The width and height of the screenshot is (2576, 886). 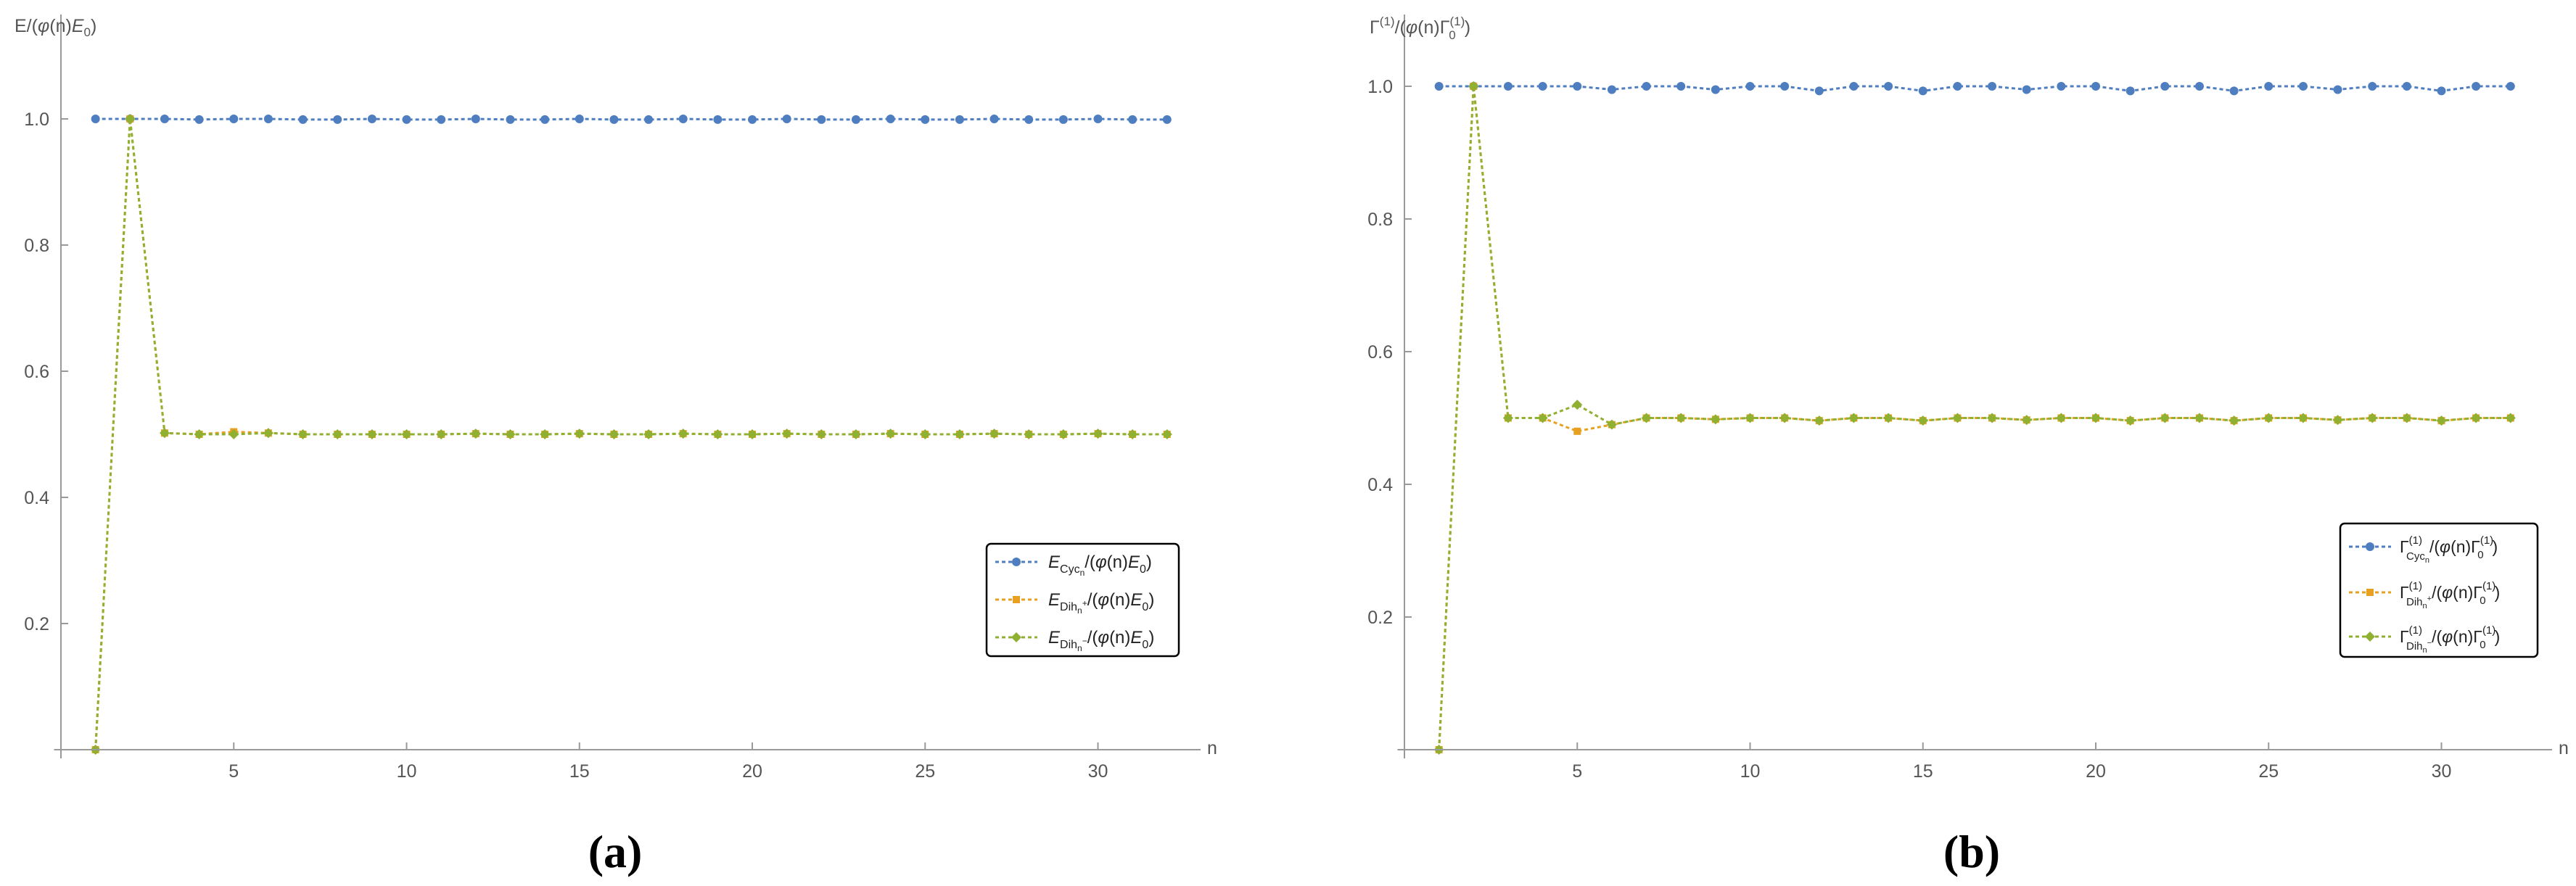 I want to click on chart-b-legend-item-dih-plus: Γ(1) Dihn+/(φ(n)Γ(1) 0), so click(x=2424, y=595).